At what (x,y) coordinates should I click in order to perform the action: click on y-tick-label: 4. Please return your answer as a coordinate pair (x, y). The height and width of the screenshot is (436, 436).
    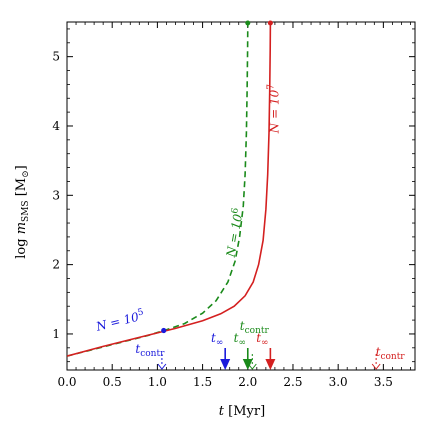
    Looking at the image, I should click on (56, 126).